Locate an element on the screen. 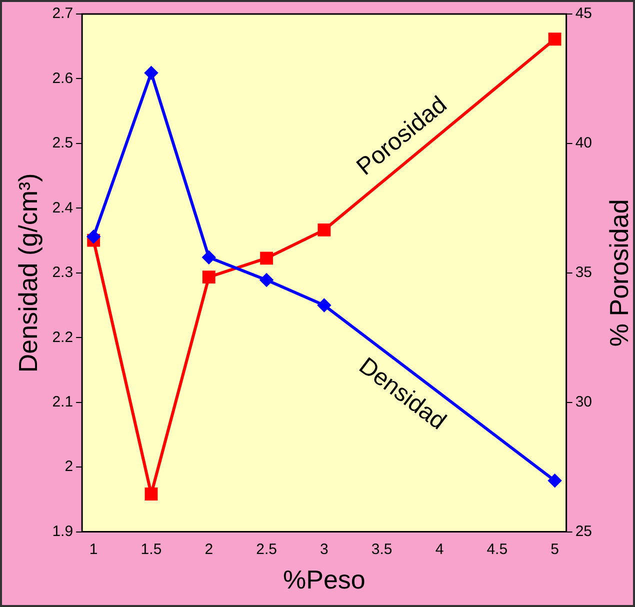 The image size is (635, 607). x-tick-label: 4 is located at coordinates (439, 549).